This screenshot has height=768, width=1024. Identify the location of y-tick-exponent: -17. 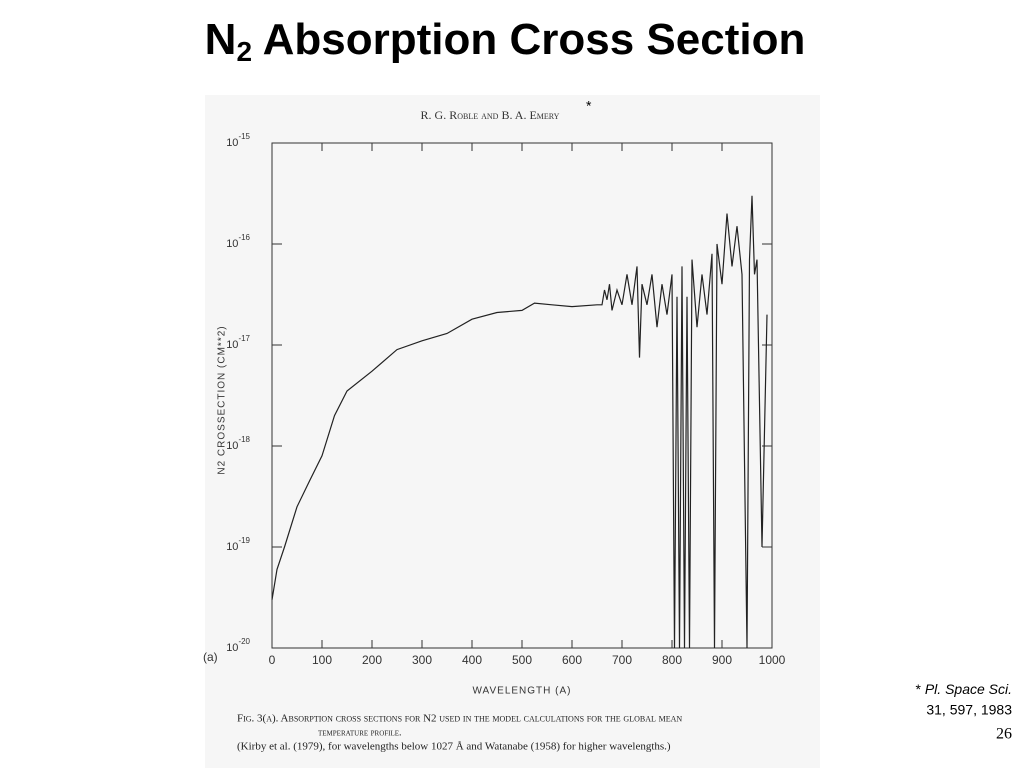
(244, 338).